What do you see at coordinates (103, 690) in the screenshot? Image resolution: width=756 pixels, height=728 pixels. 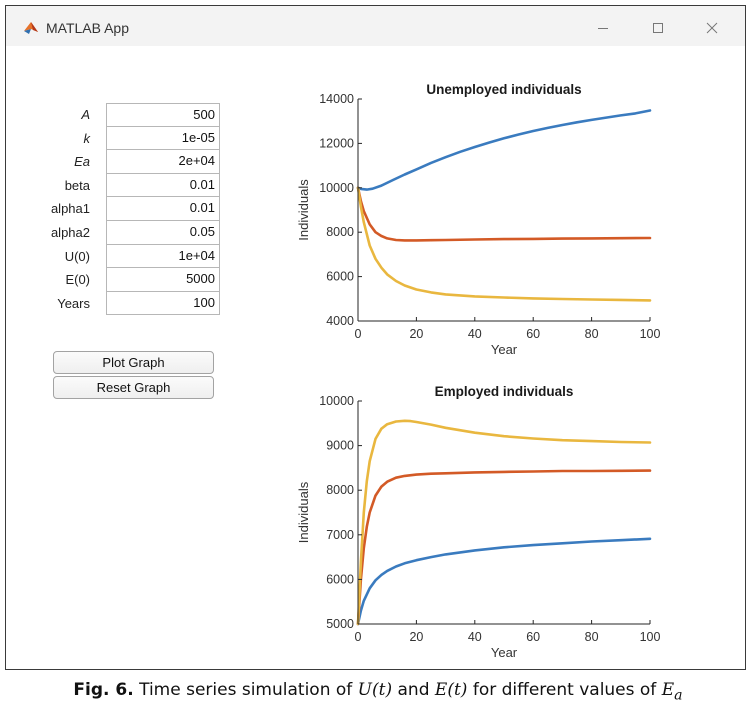 I see `caption-fig-number: Fig. 6.` at bounding box center [103, 690].